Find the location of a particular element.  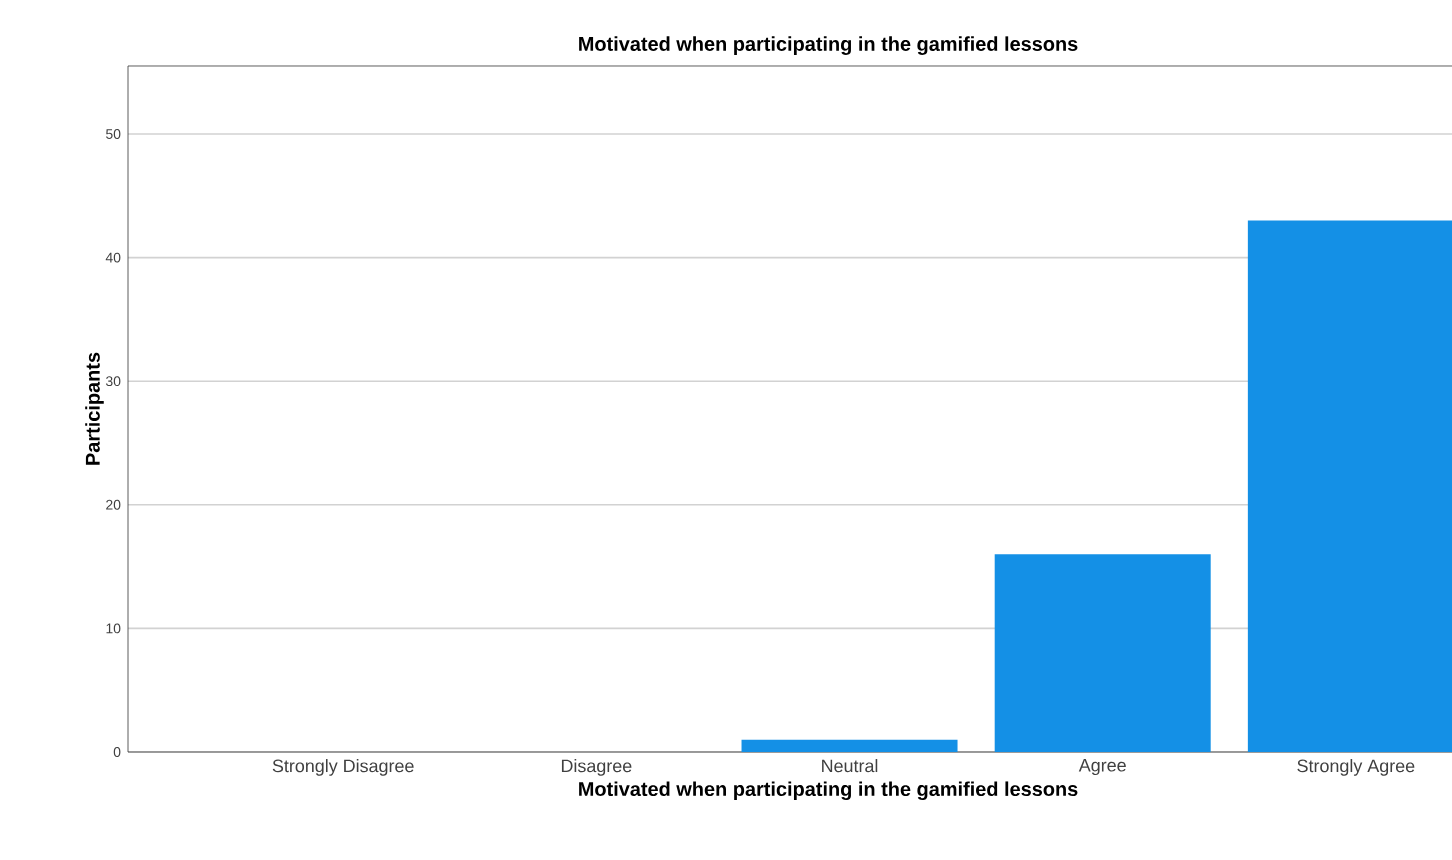

chart-title: Motivated when participating in the gamified lessons is located at coordinates (828, 45).